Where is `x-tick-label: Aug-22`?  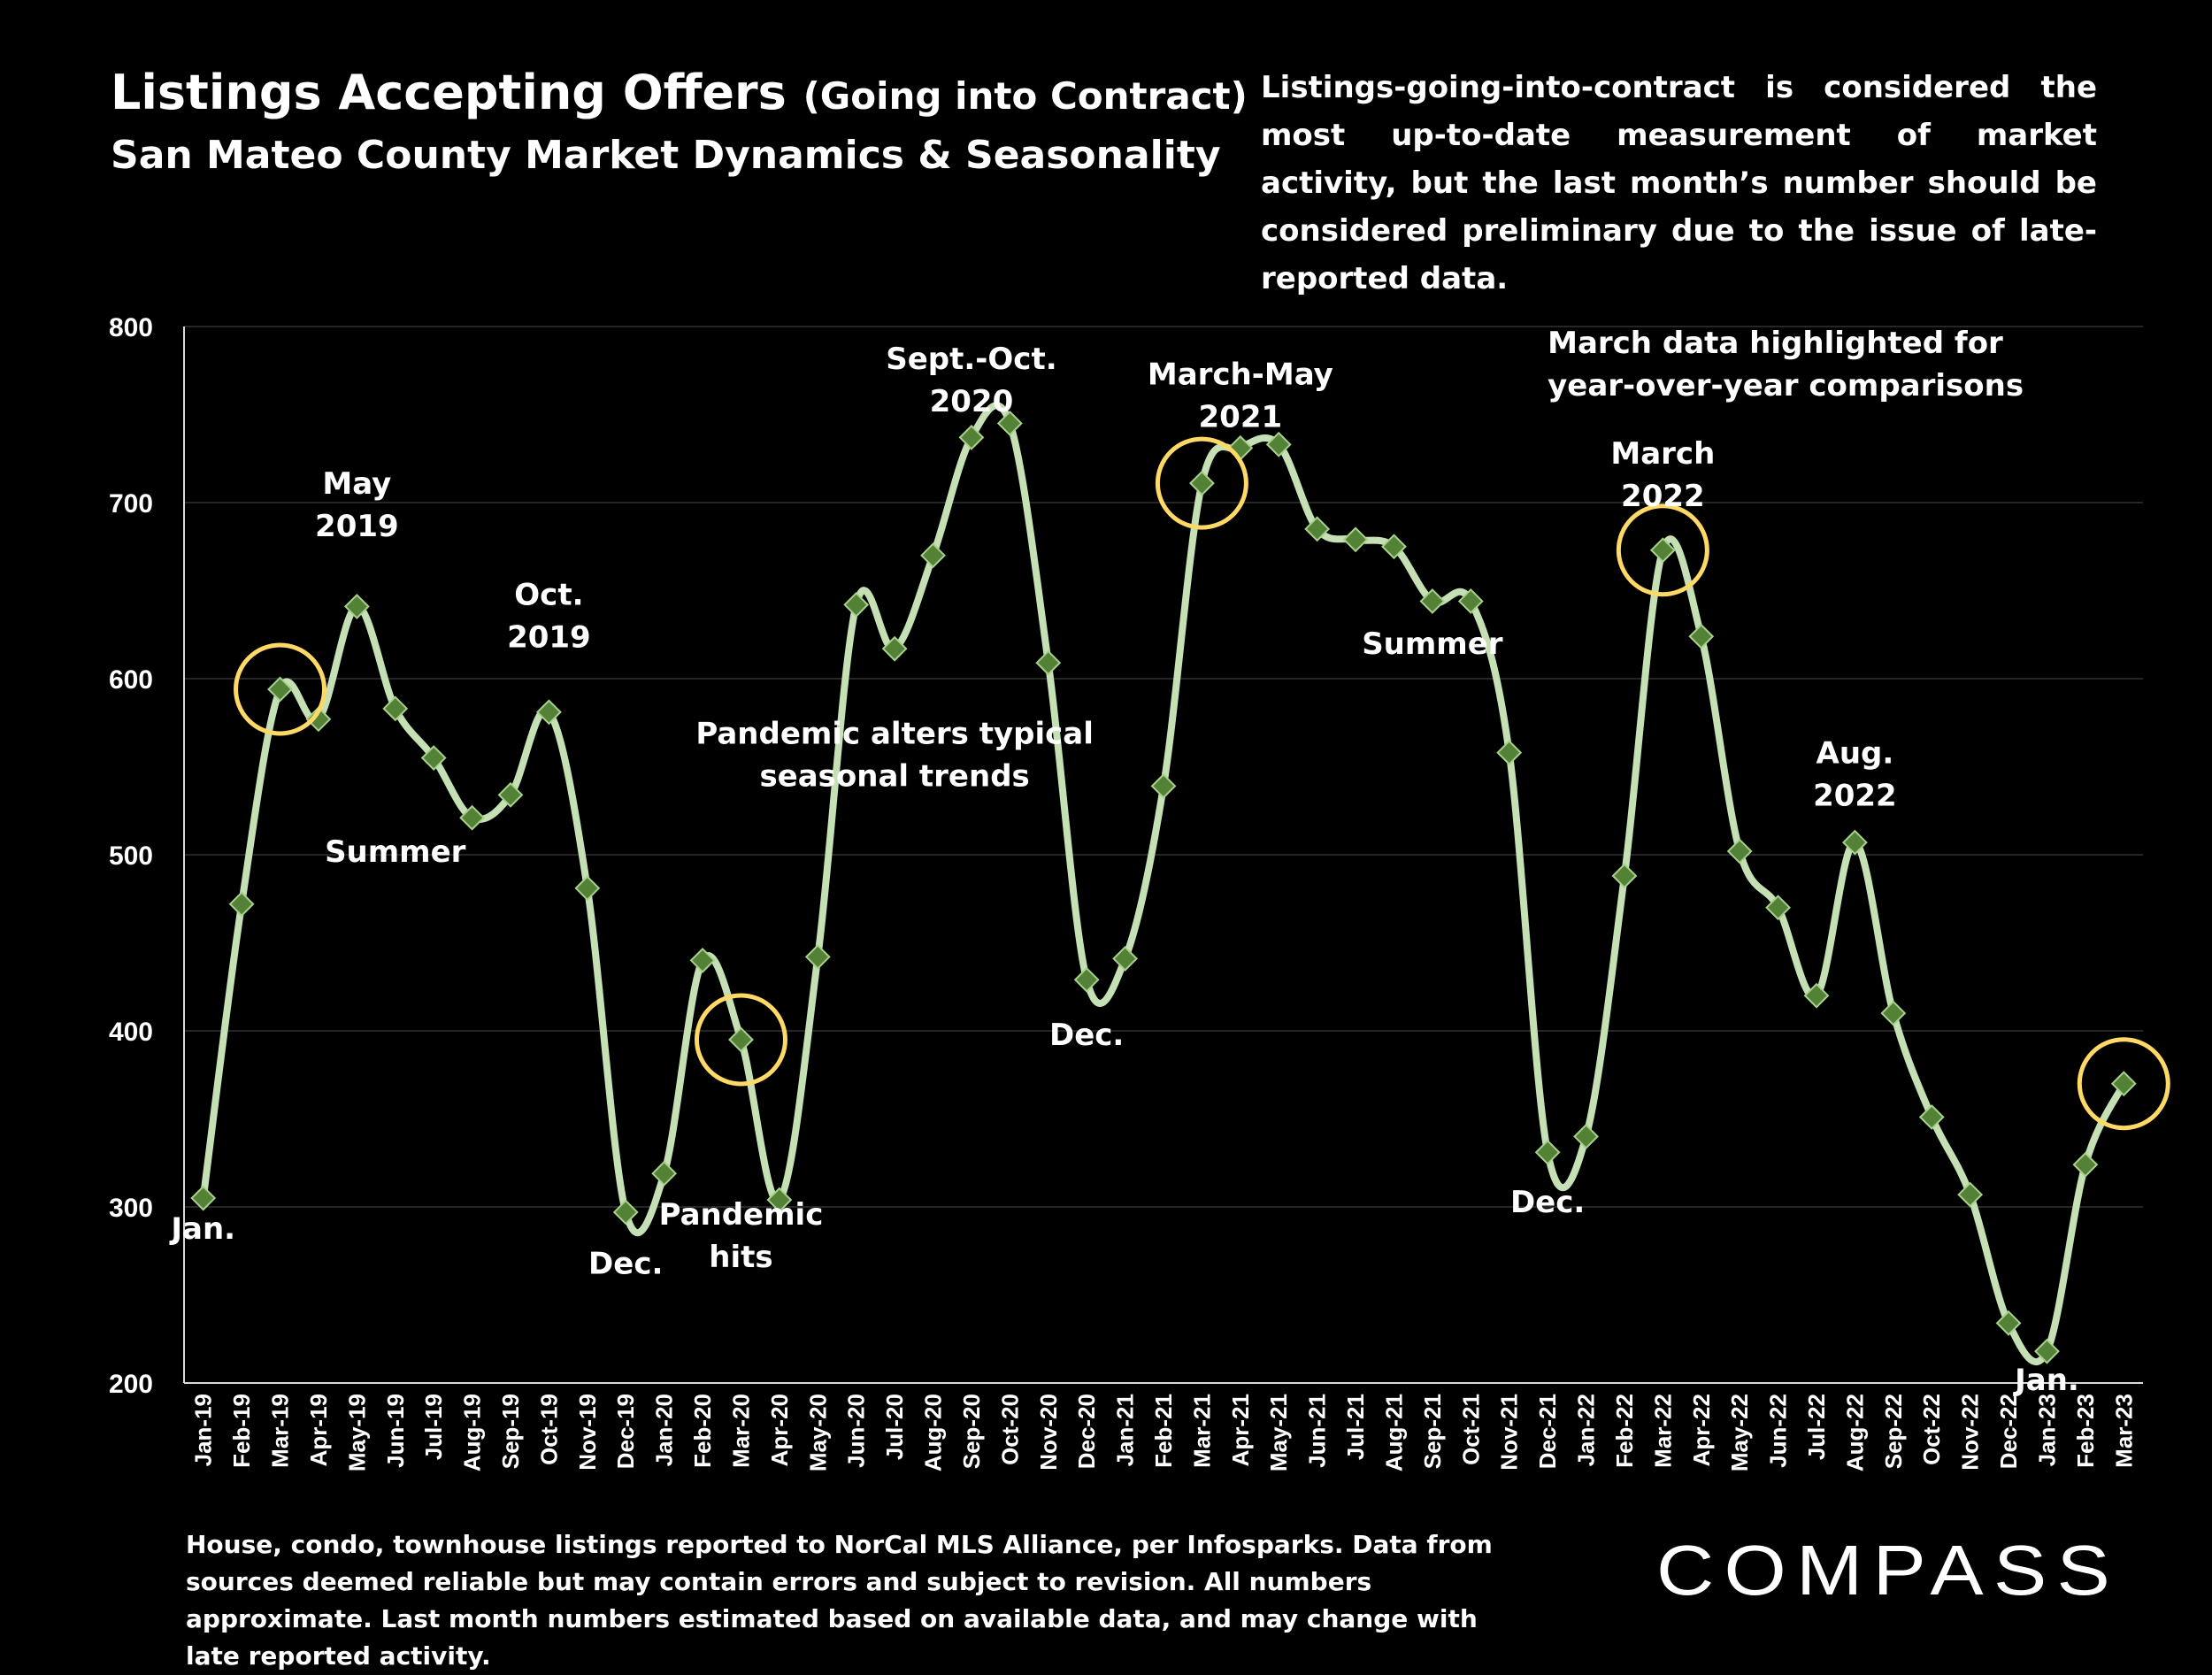
x-tick-label: Aug-22 is located at coordinates (1855, 1433).